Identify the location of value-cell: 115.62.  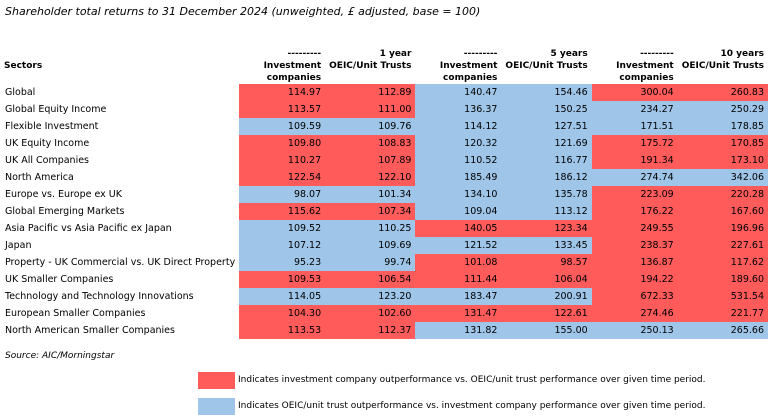
(282, 211).